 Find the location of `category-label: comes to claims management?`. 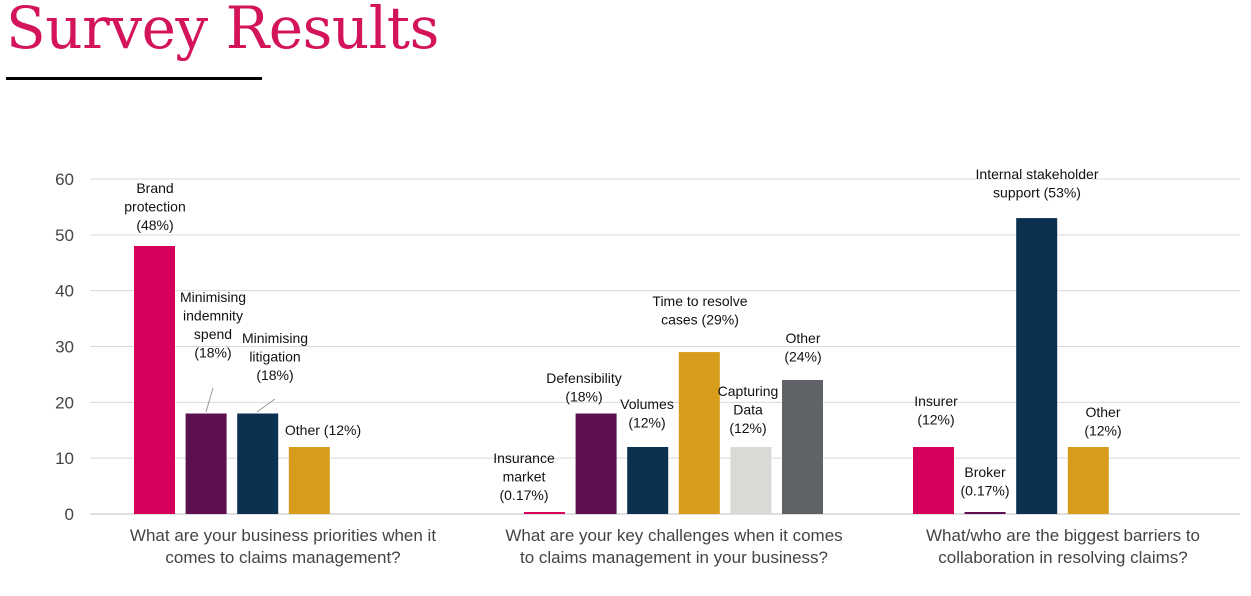

category-label: comes to claims management? is located at coordinates (282, 557).